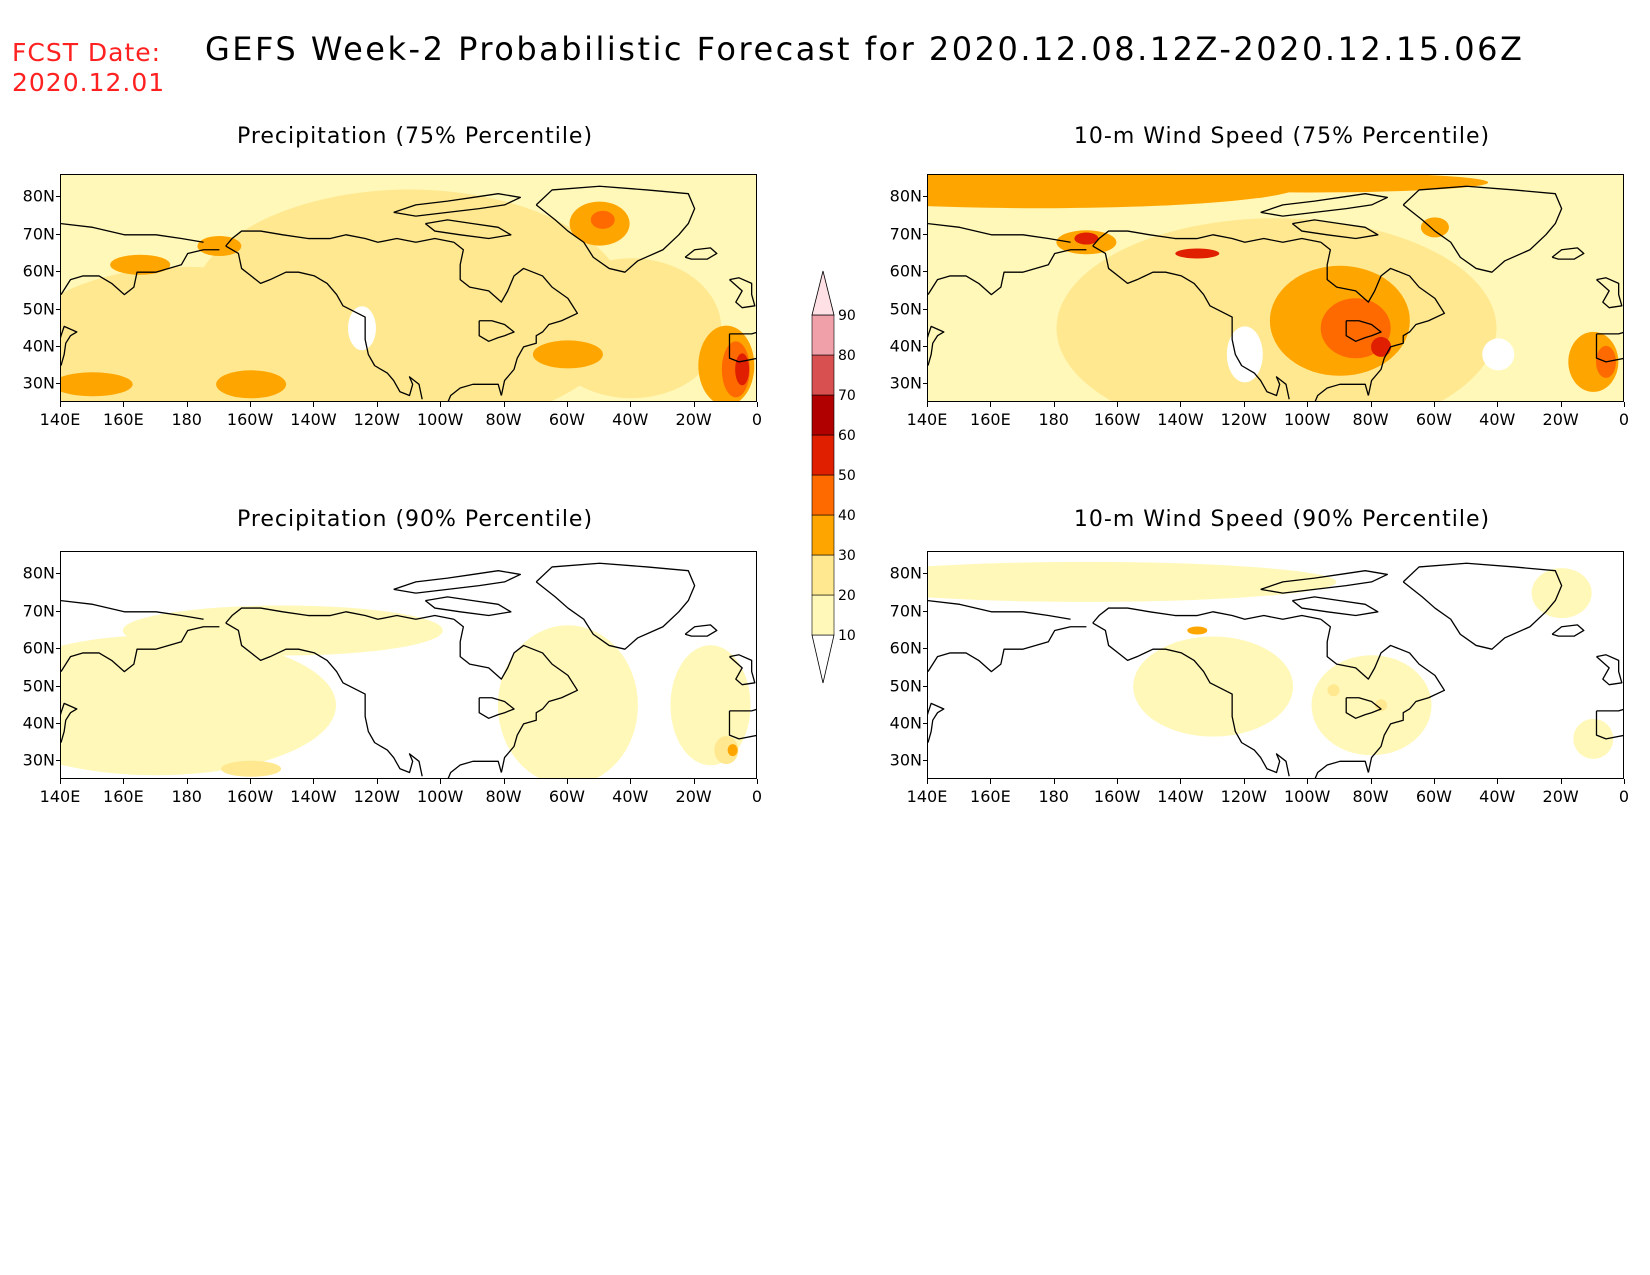  Describe the element at coordinates (693, 419) in the screenshot. I see `lon-tick-label: 20W` at that location.